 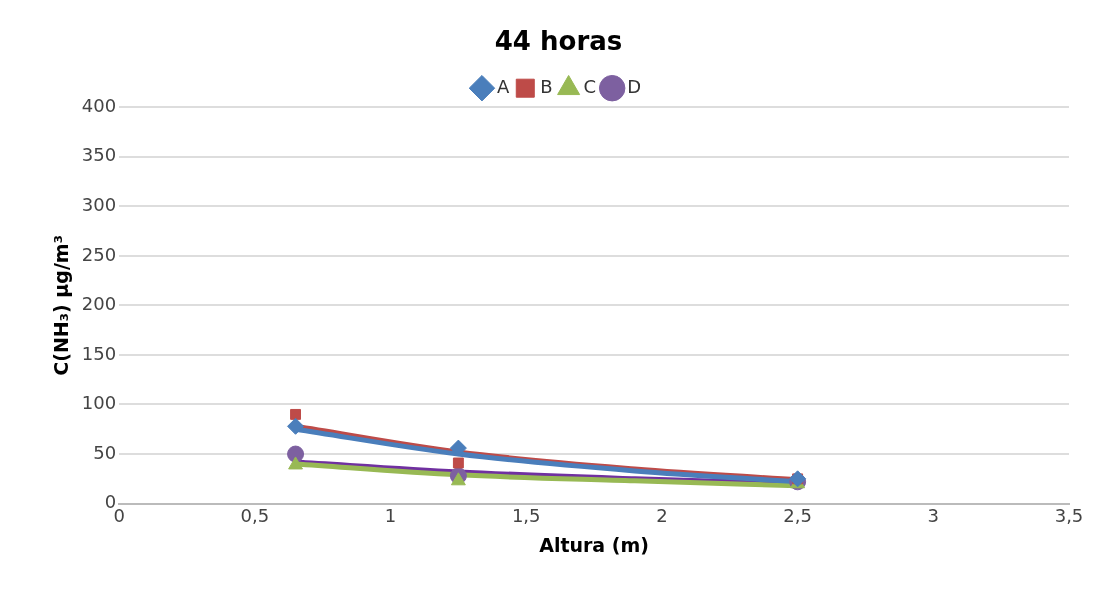 What do you see at coordinates (390, 516) in the screenshot?
I see `x-tick-label: 1` at bounding box center [390, 516].